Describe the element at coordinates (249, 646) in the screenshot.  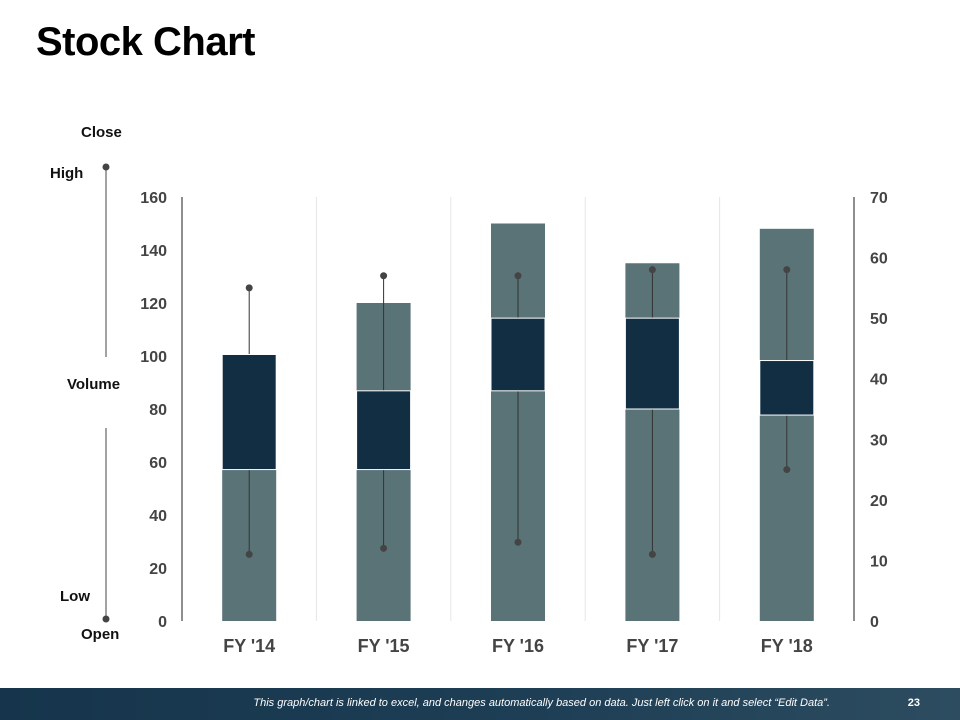
I see `x-tick-label: FY '14` at that location.